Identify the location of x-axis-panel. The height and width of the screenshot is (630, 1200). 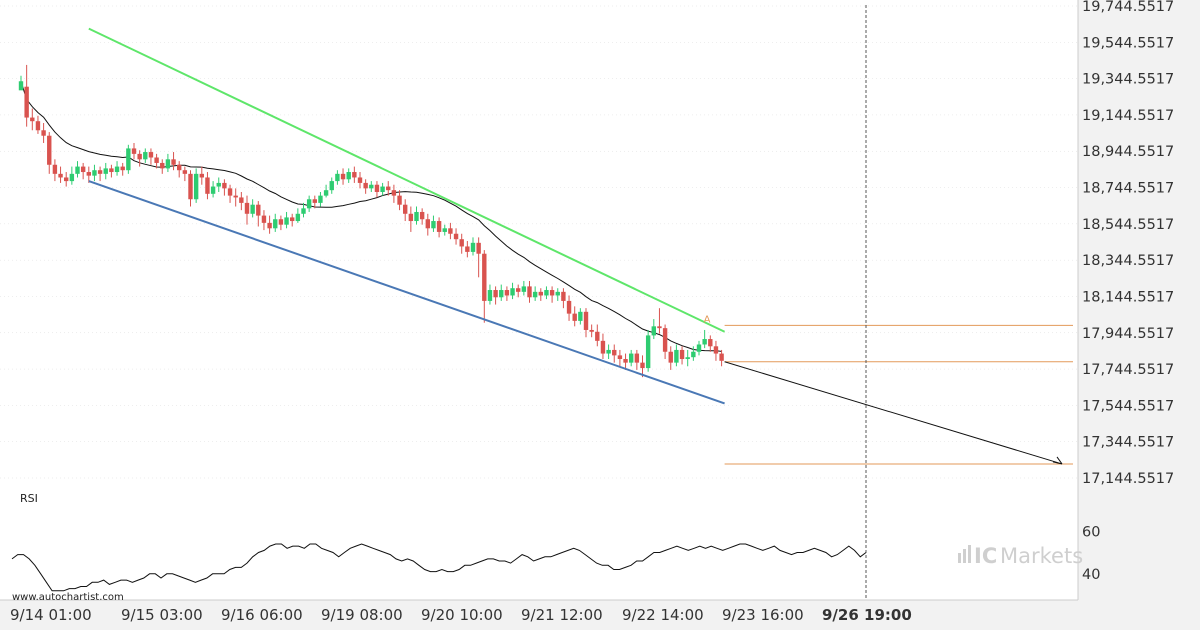
(539, 615).